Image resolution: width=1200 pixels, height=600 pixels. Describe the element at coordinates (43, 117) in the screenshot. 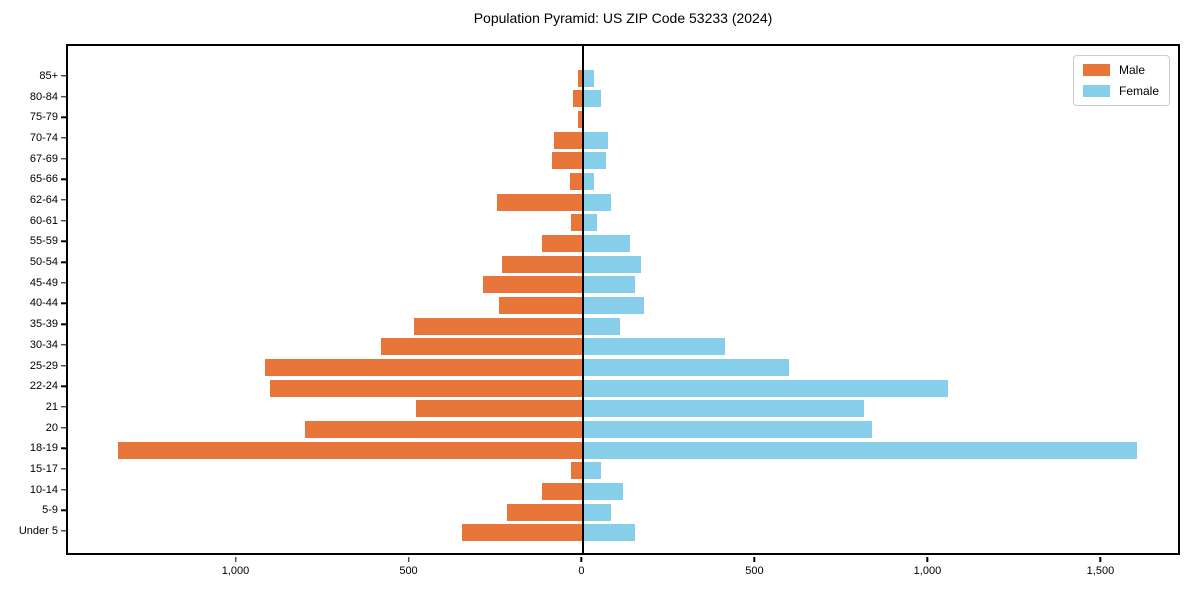

I see `y-tick-label-75-79: 75-79` at that location.